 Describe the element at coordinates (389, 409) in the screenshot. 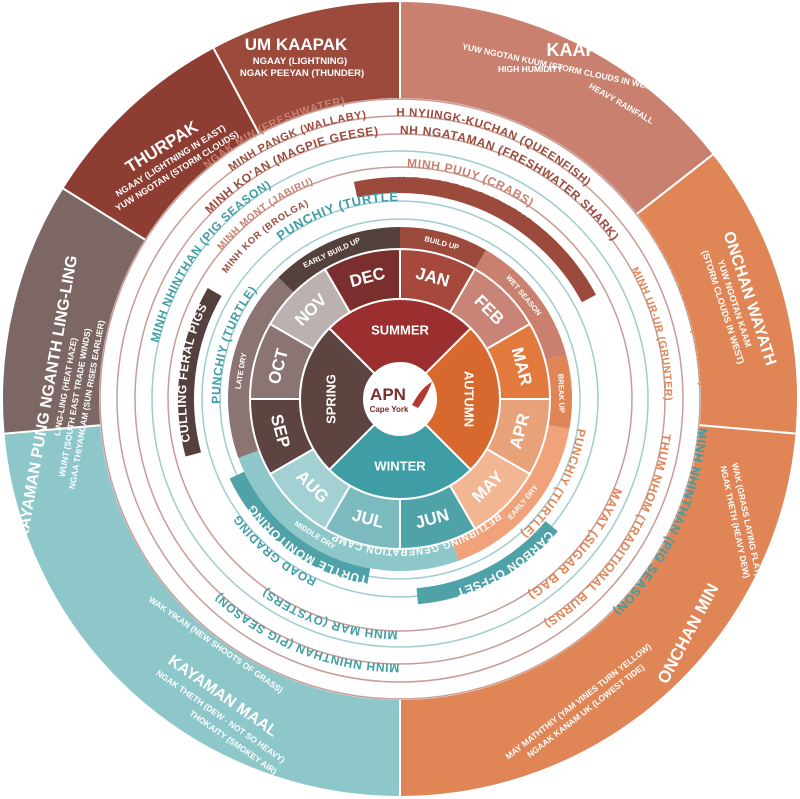

I see `logo-sub: Cape York` at that location.